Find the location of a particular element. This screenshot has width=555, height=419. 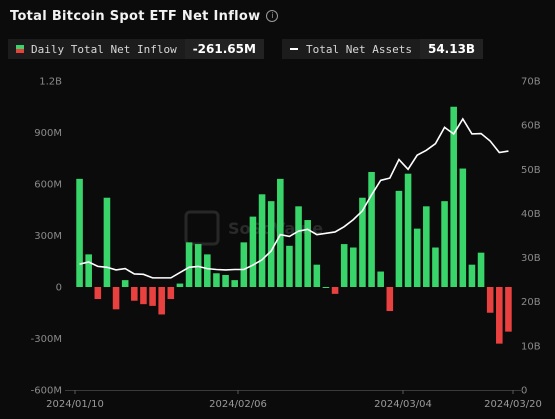

bar-2024/03/15 is located at coordinates (481, 269).